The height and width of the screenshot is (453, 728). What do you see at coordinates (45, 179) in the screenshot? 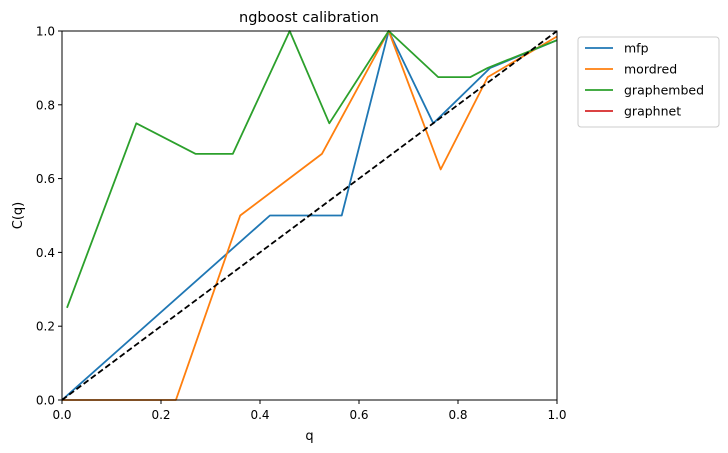
I see `y-tick-label: 0.6` at bounding box center [45, 179].